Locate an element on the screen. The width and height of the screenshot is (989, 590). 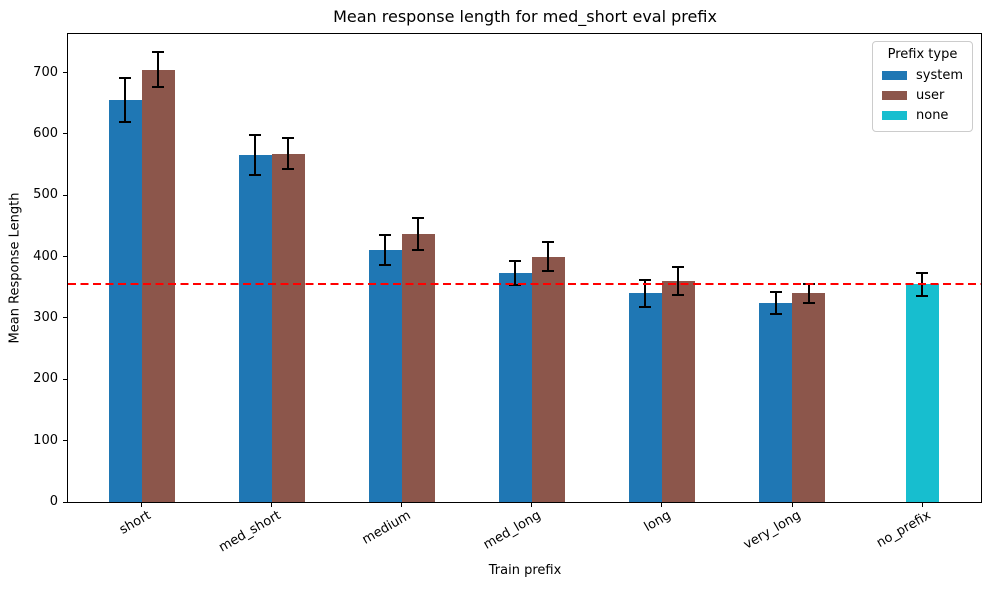
bar-system-long is located at coordinates (645, 397).